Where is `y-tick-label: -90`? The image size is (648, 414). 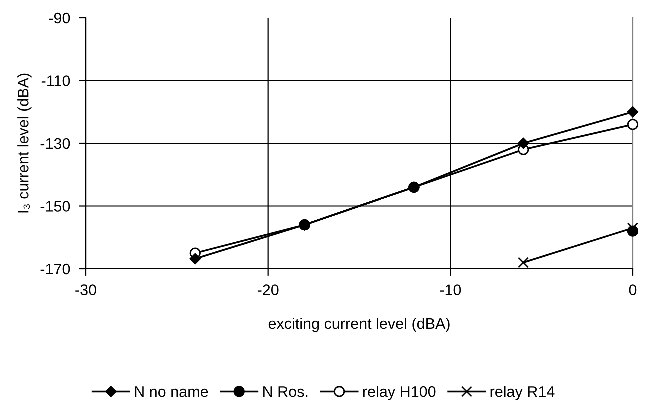 y-tick-label: -90 is located at coordinates (59, 18).